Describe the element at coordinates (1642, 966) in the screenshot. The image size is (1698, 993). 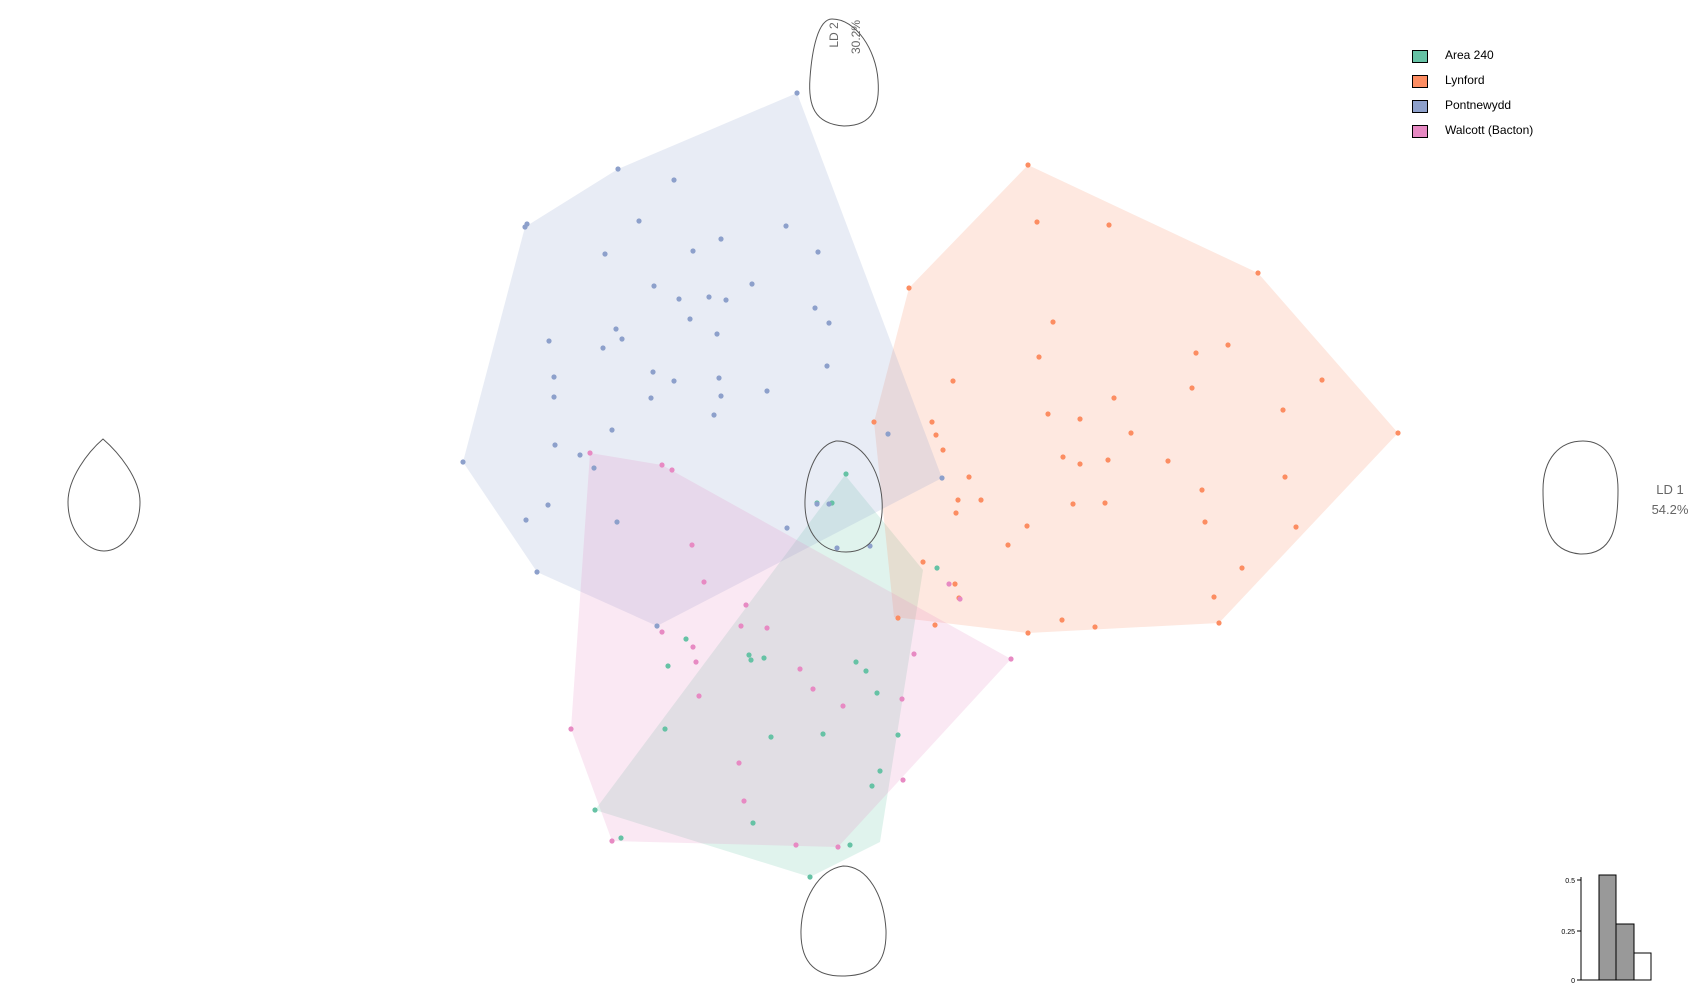
I see `inset-bar-ld3` at that location.